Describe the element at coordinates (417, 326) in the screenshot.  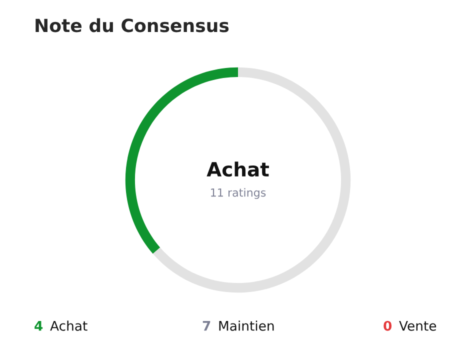
I see `category-label: Vente` at that location.